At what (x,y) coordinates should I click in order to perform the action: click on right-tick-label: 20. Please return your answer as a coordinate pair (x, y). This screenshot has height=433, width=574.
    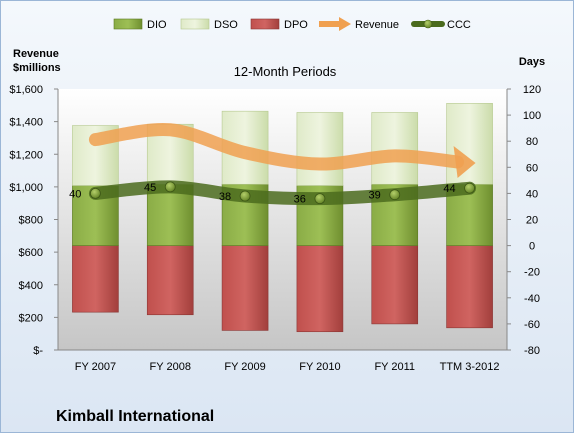
    Looking at the image, I should click on (532, 221).